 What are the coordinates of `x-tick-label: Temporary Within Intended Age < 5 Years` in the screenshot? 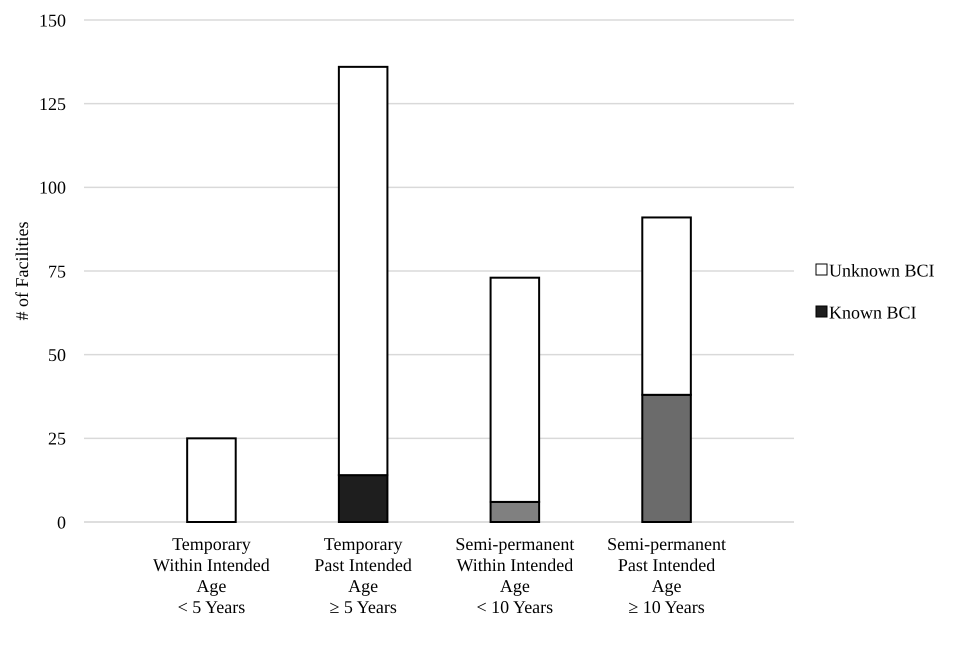 It's located at (211, 575).